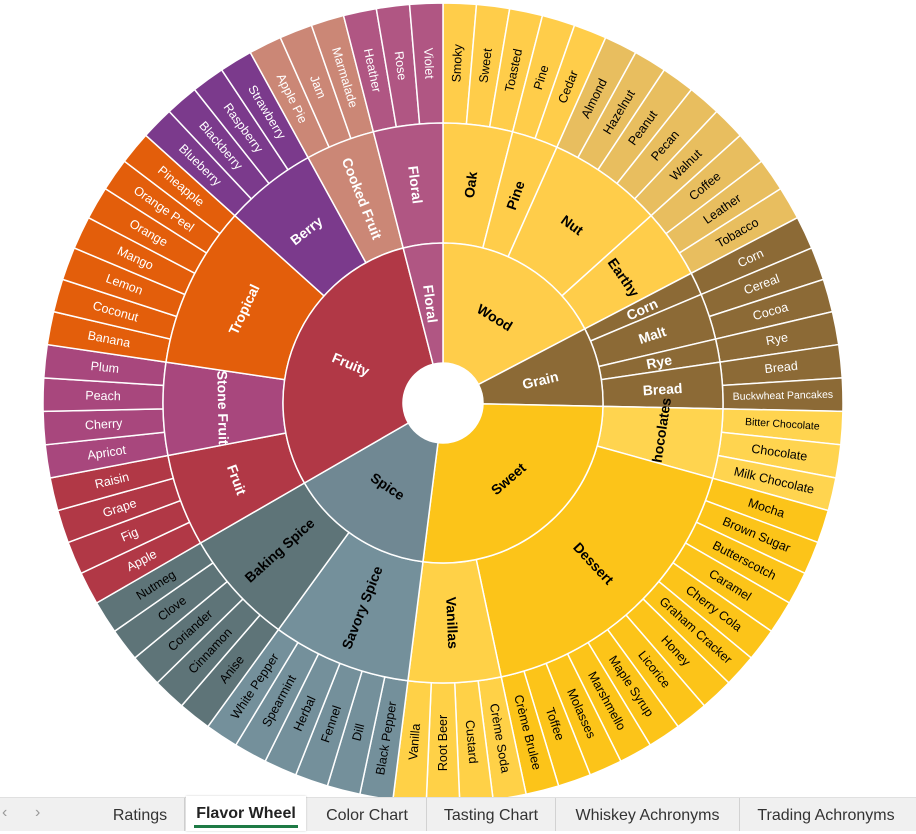 This screenshot has height=834, width=916. I want to click on leaf-label: Rye, so click(777, 339).